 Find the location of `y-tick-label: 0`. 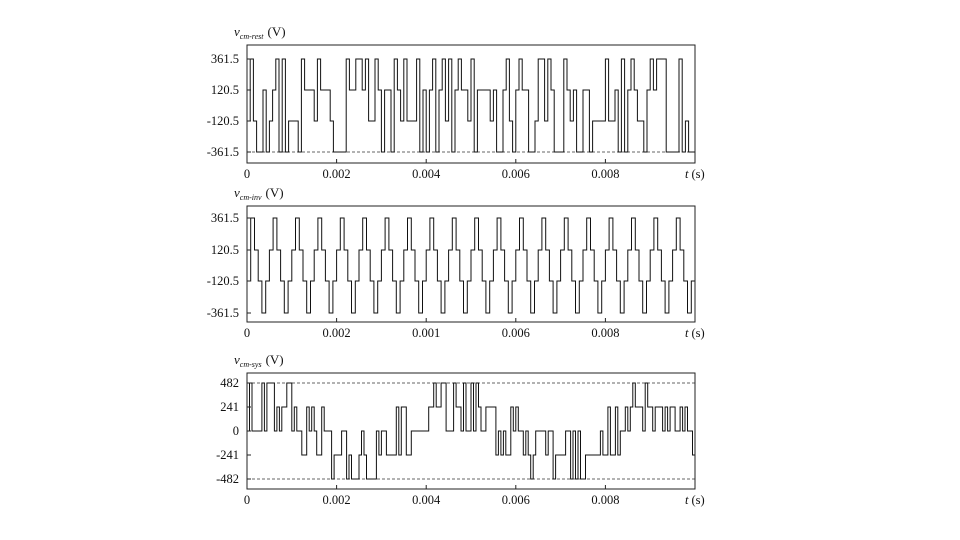

y-tick-label: 0 is located at coordinates (236, 431).